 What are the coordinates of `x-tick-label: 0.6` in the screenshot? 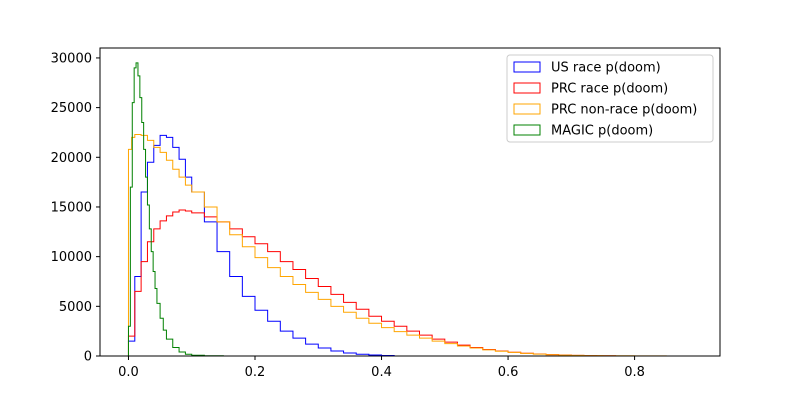 It's located at (508, 372).